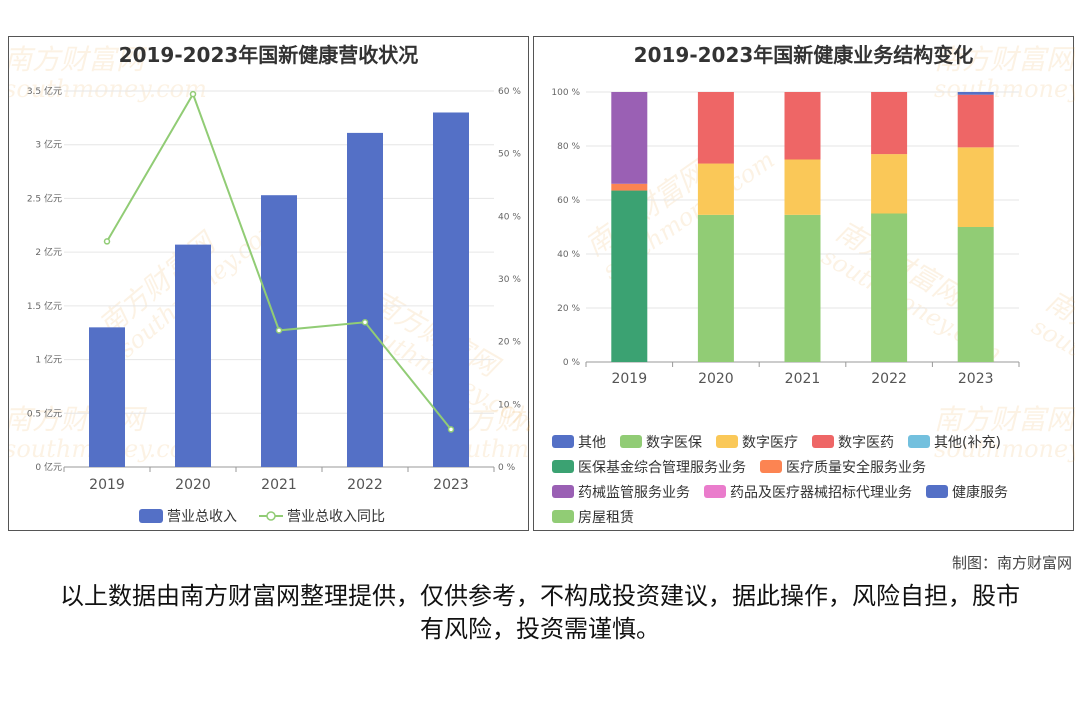 The width and height of the screenshot is (1080, 720). Describe the element at coordinates (48, 360) in the screenshot. I see `y-tick-label: 1 亿元` at that location.